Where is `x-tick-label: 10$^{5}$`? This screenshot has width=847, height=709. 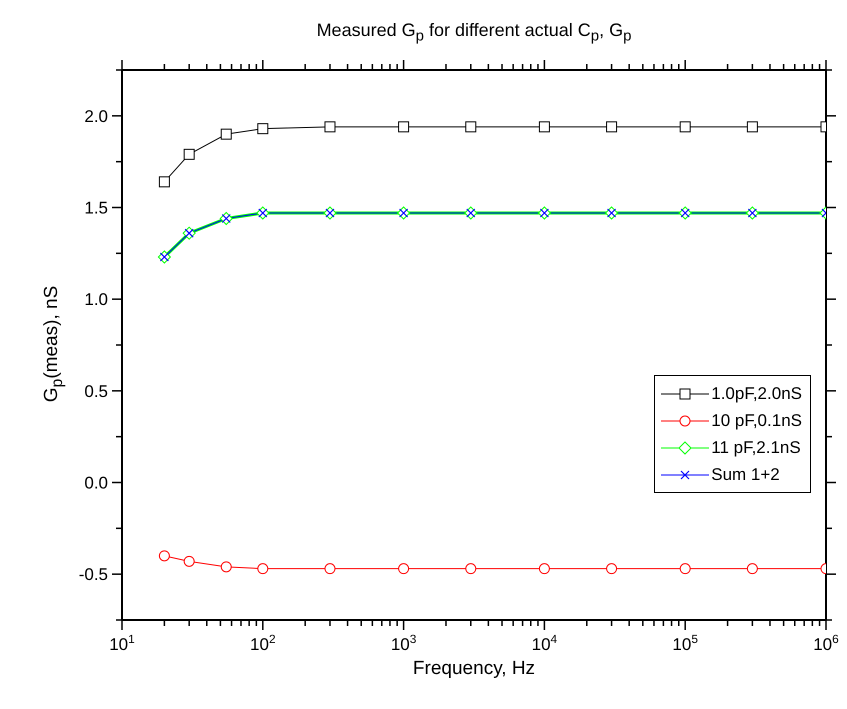 x-tick-label: 10$^{5}$ is located at coordinates (685, 643).